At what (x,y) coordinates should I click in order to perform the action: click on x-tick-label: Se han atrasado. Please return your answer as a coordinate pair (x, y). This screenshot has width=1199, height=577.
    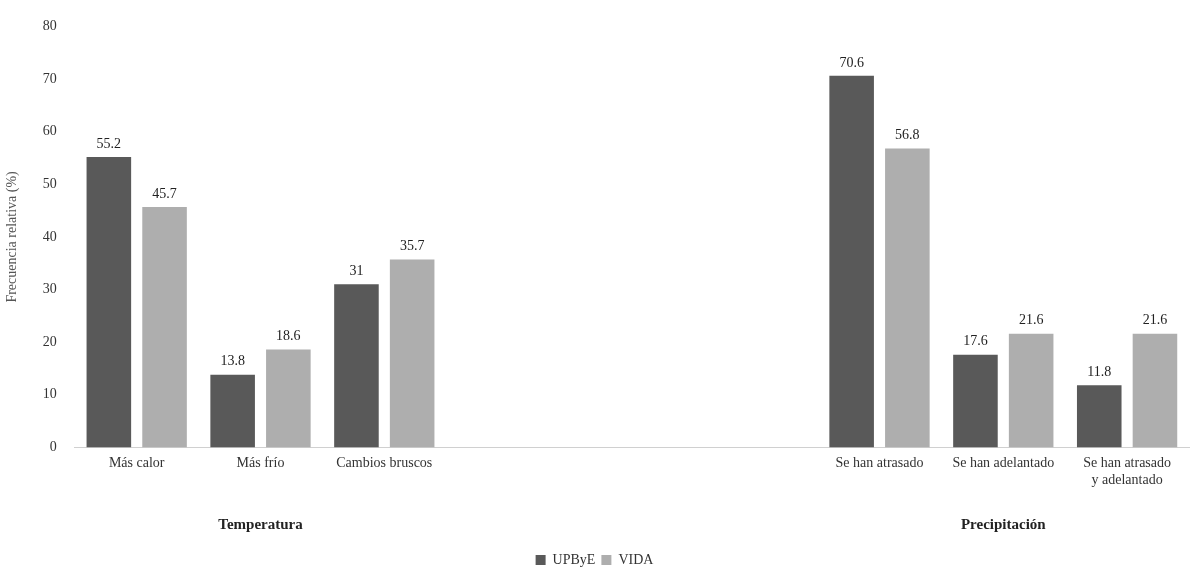
    Looking at the image, I should click on (879, 463).